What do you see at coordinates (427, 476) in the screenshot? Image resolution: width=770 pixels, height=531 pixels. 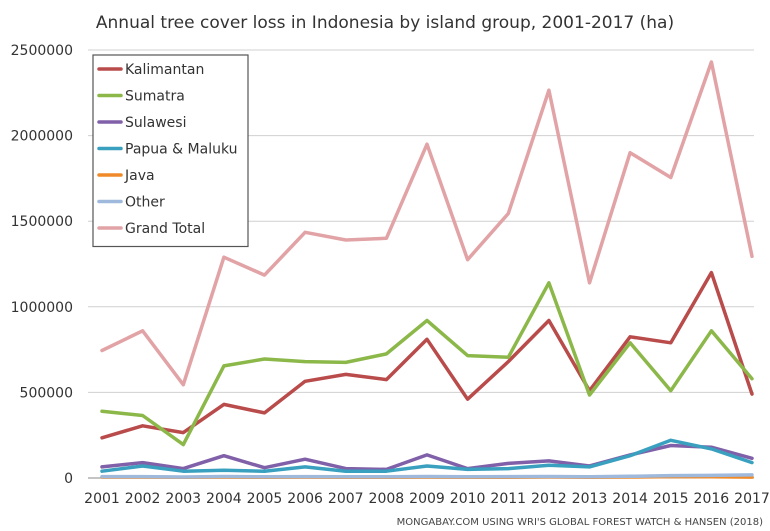 I see `series-line-other` at bounding box center [427, 476].